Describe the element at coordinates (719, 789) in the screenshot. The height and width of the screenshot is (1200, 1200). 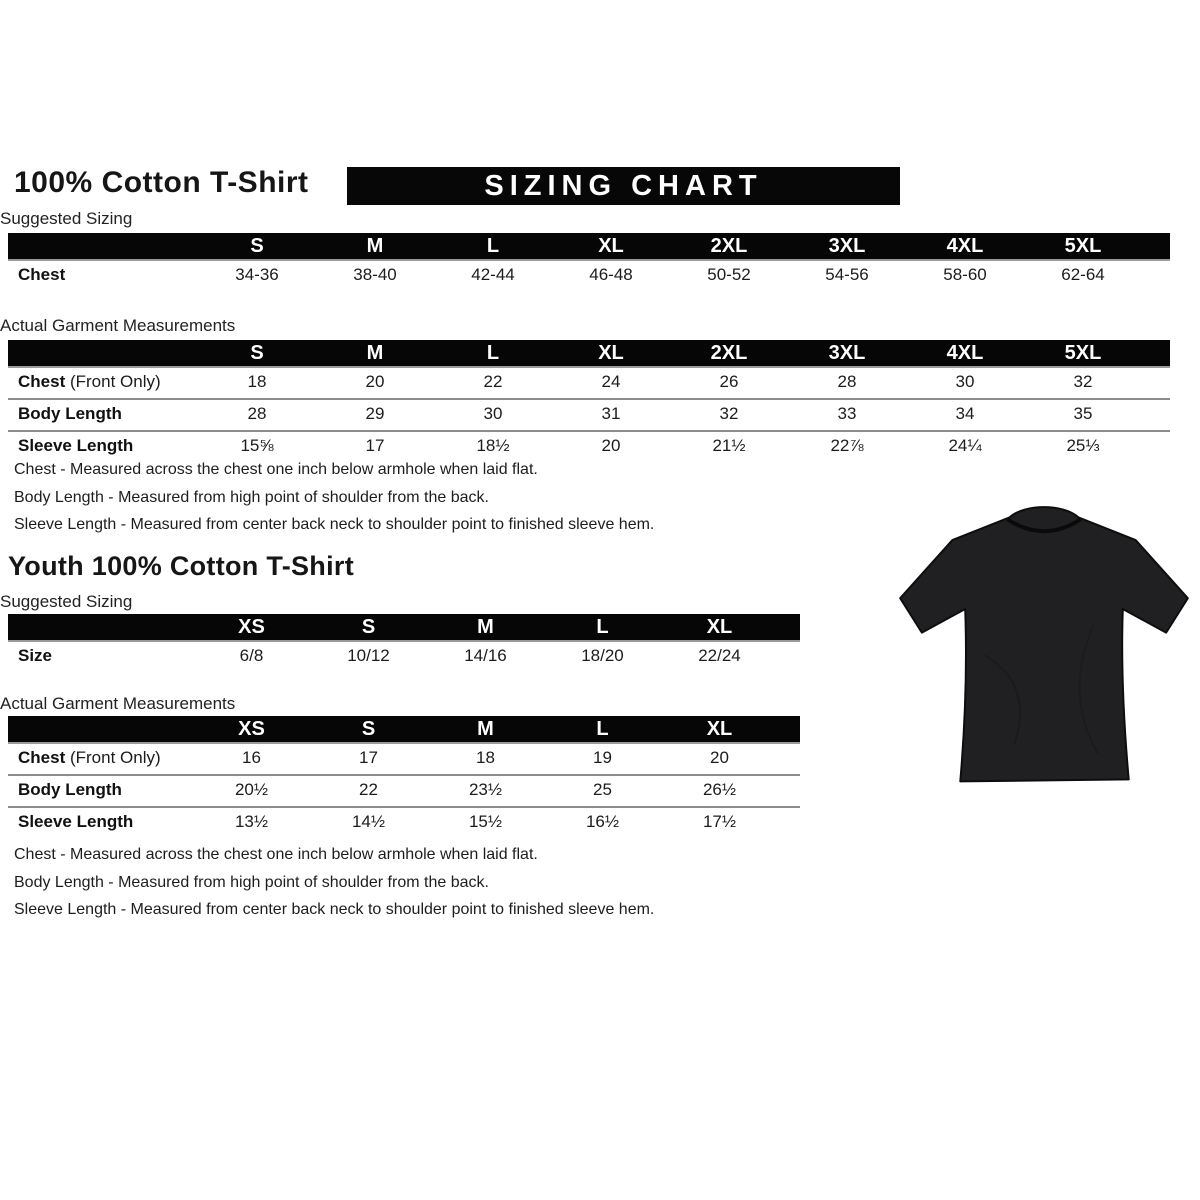
I see `cell: 26½` at that location.